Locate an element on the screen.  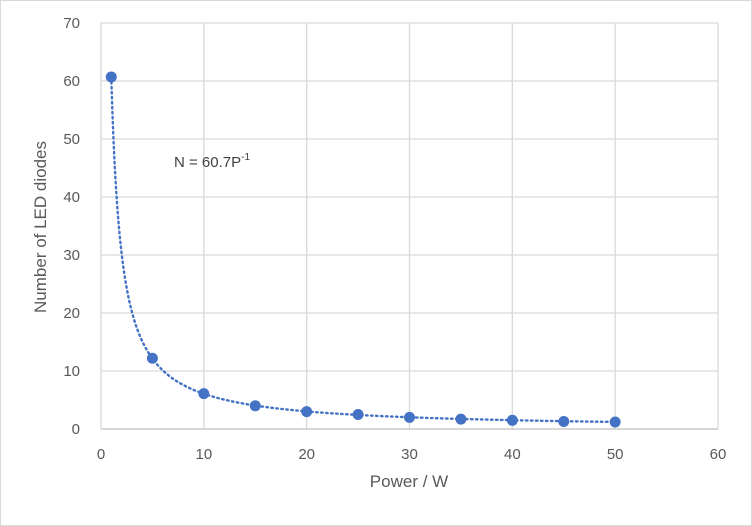
x-tick-label: 0 is located at coordinates (101, 454).